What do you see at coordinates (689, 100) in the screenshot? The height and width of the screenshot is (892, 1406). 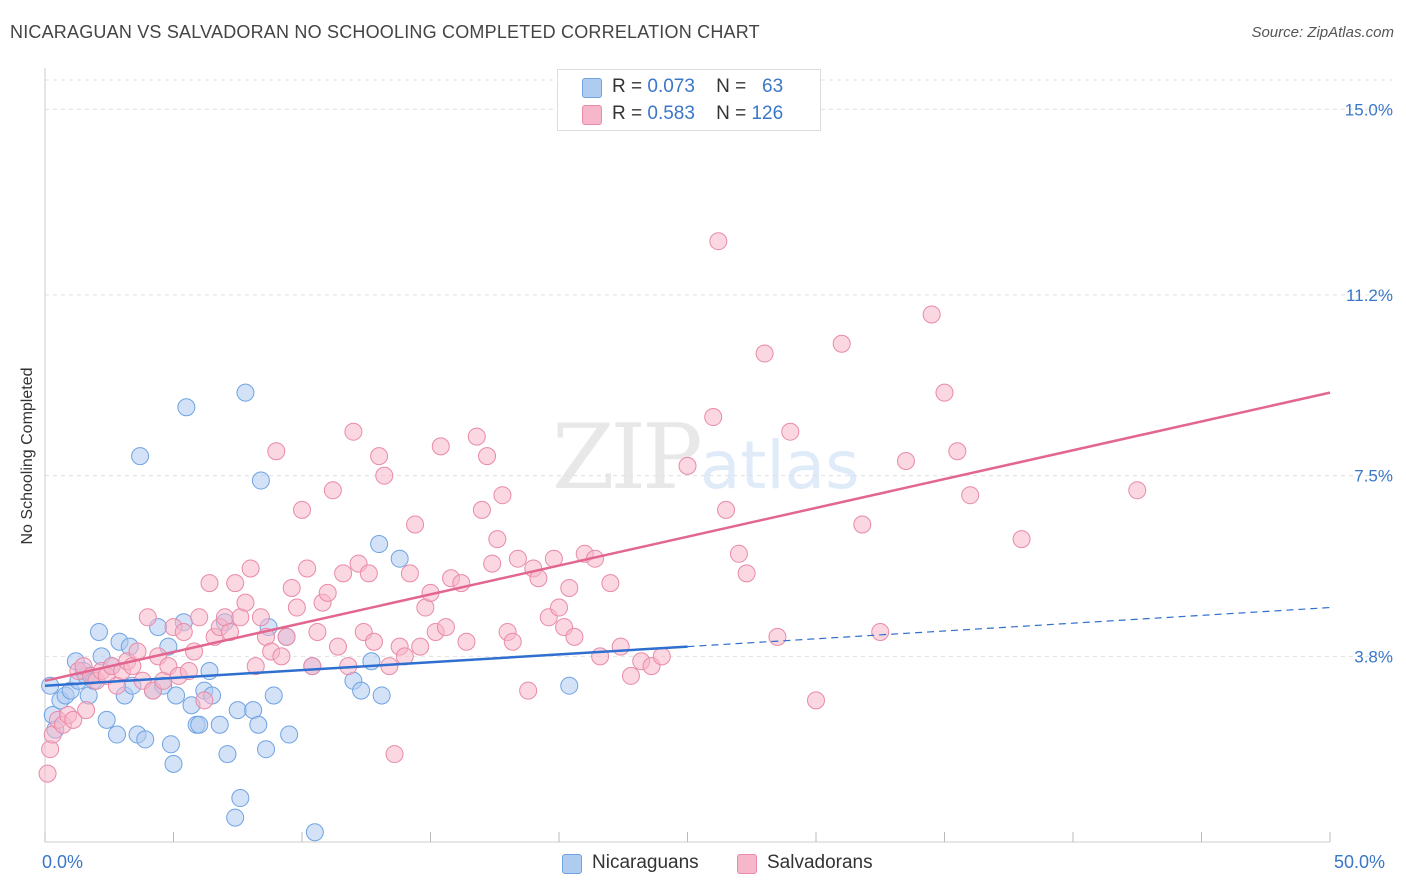 I see `correlation-legend: R = 0.073 N = 63 R = 0.583 N = 126` at bounding box center [689, 100].